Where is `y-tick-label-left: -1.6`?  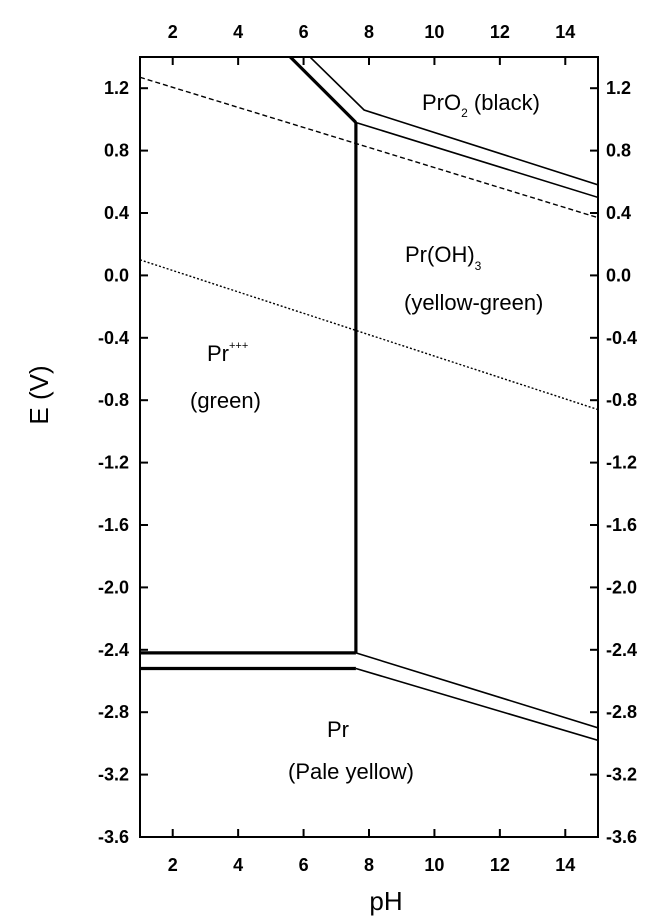 y-tick-label-left: -1.6 is located at coordinates (113, 525).